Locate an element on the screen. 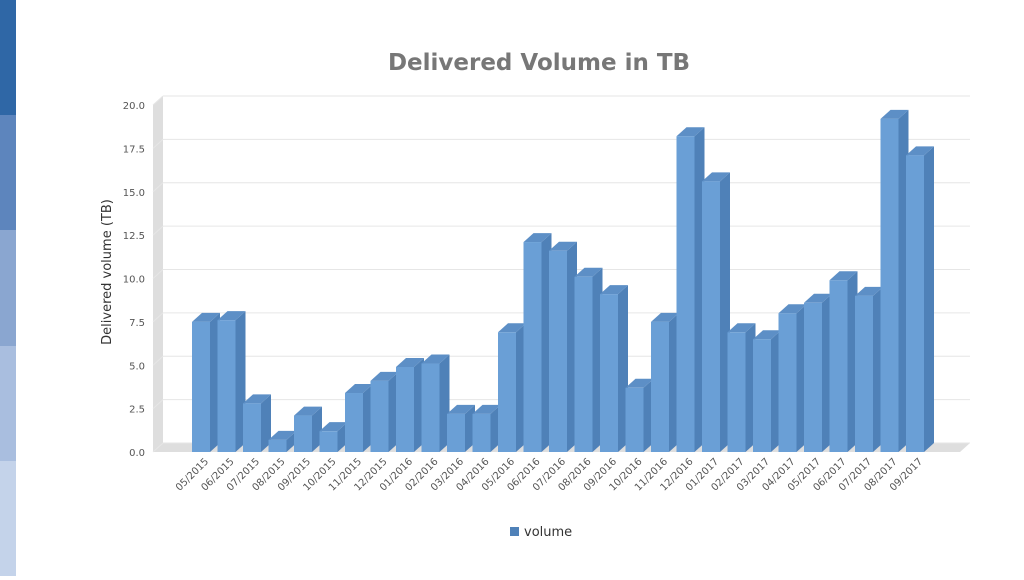 The height and width of the screenshot is (580, 1024). y-axis-label: Delivered volume (TB) is located at coordinates (107, 272).